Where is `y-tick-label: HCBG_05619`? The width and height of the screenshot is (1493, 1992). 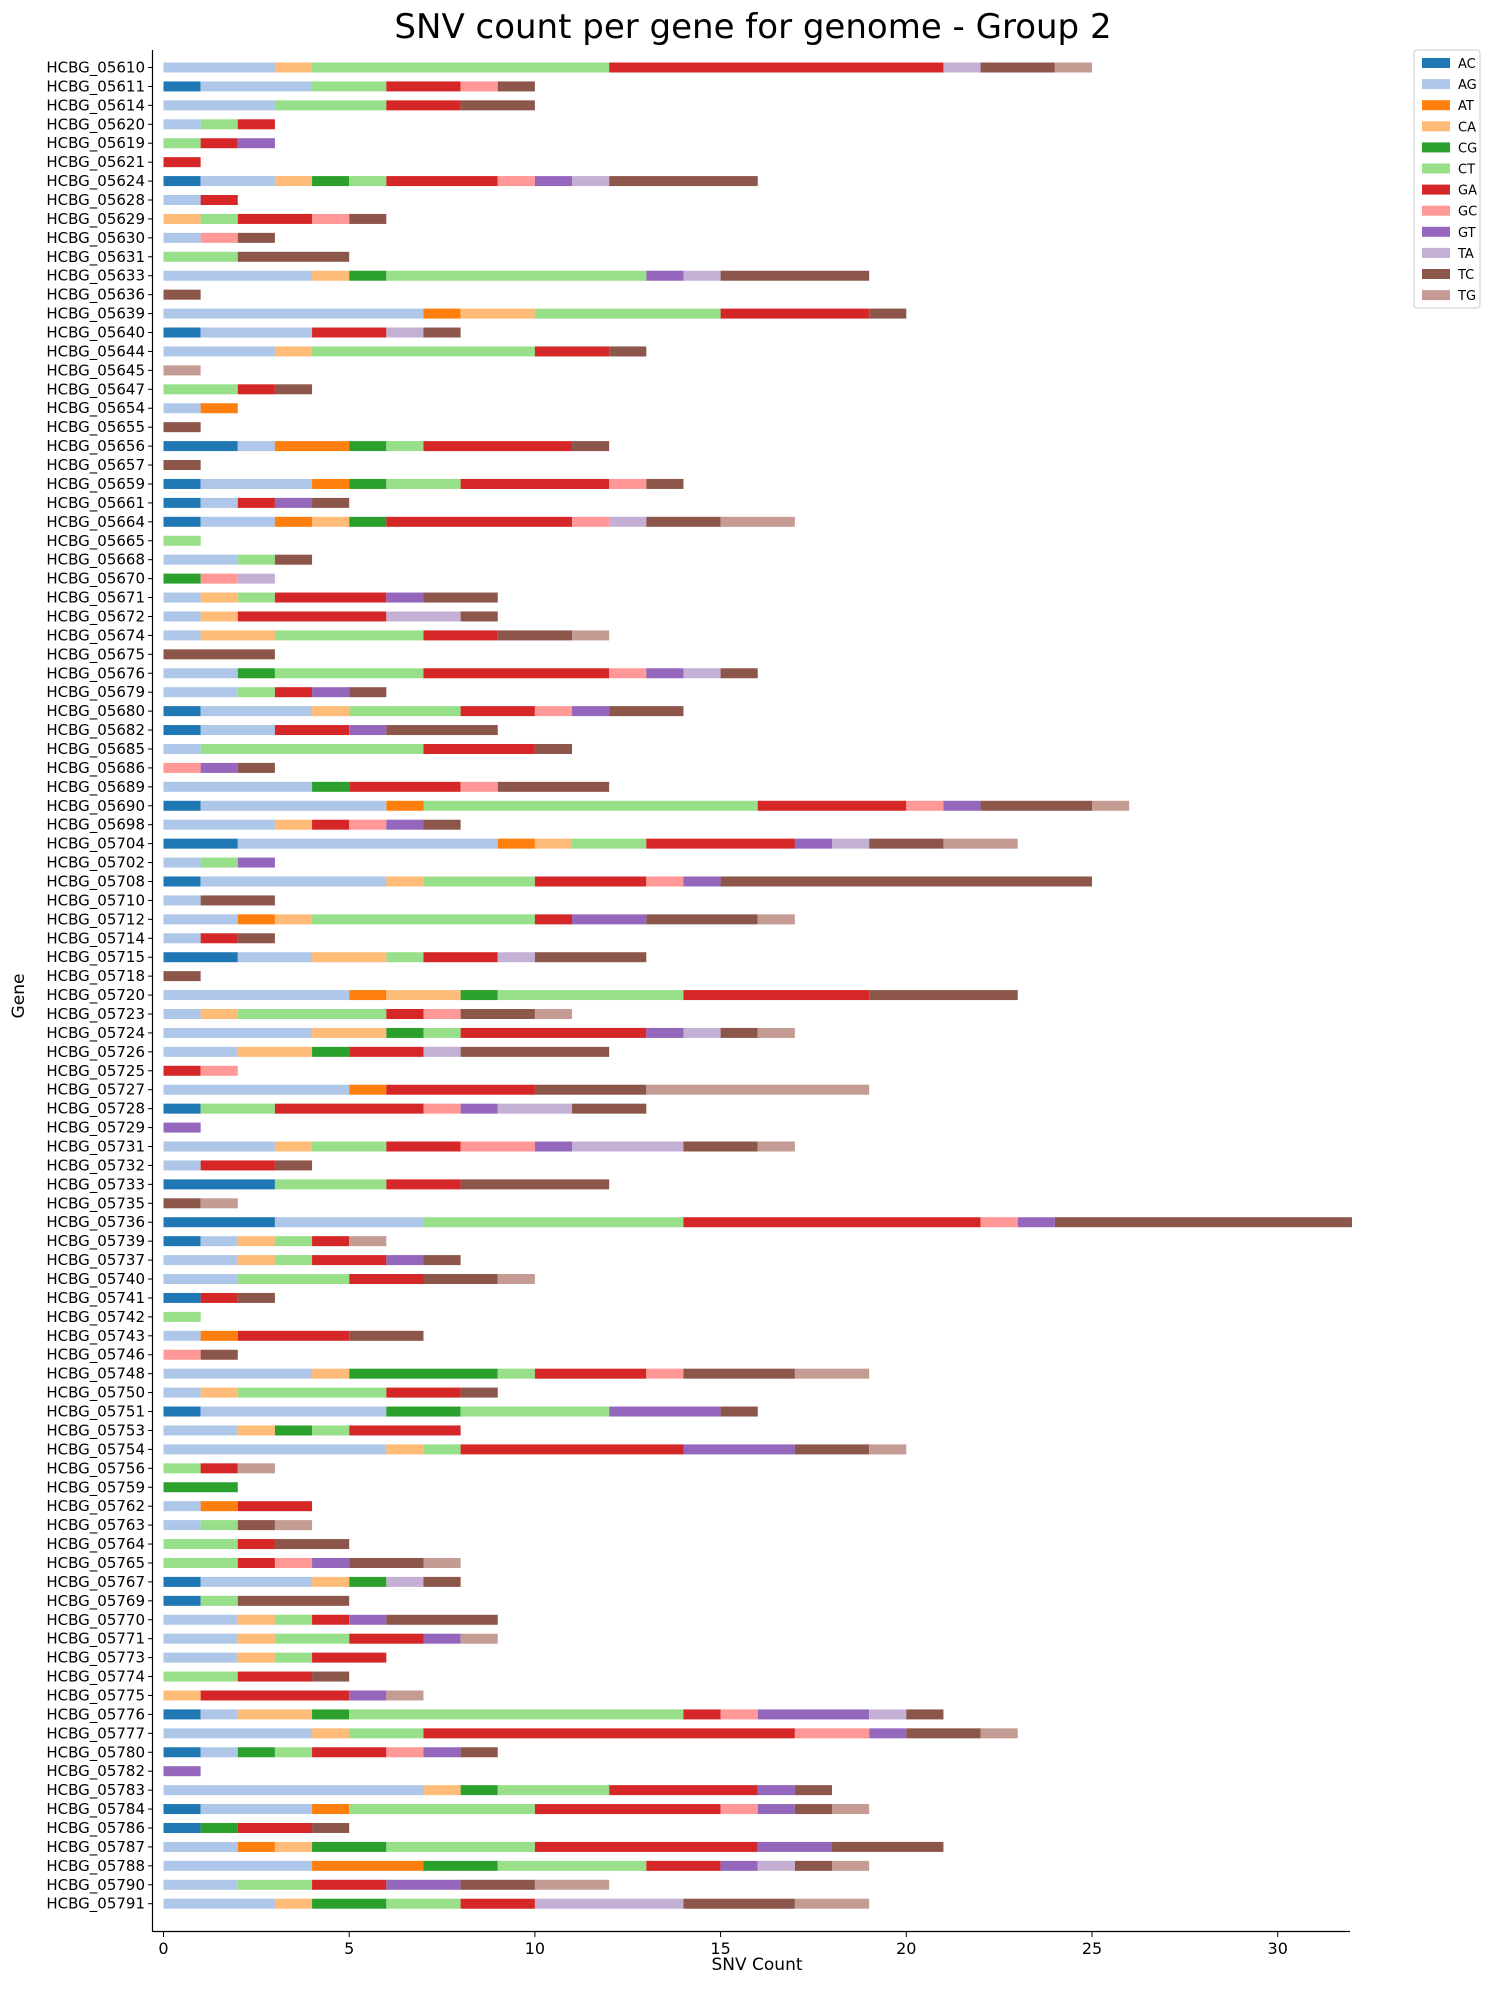
y-tick-label: HCBG_05619 is located at coordinates (95, 143).